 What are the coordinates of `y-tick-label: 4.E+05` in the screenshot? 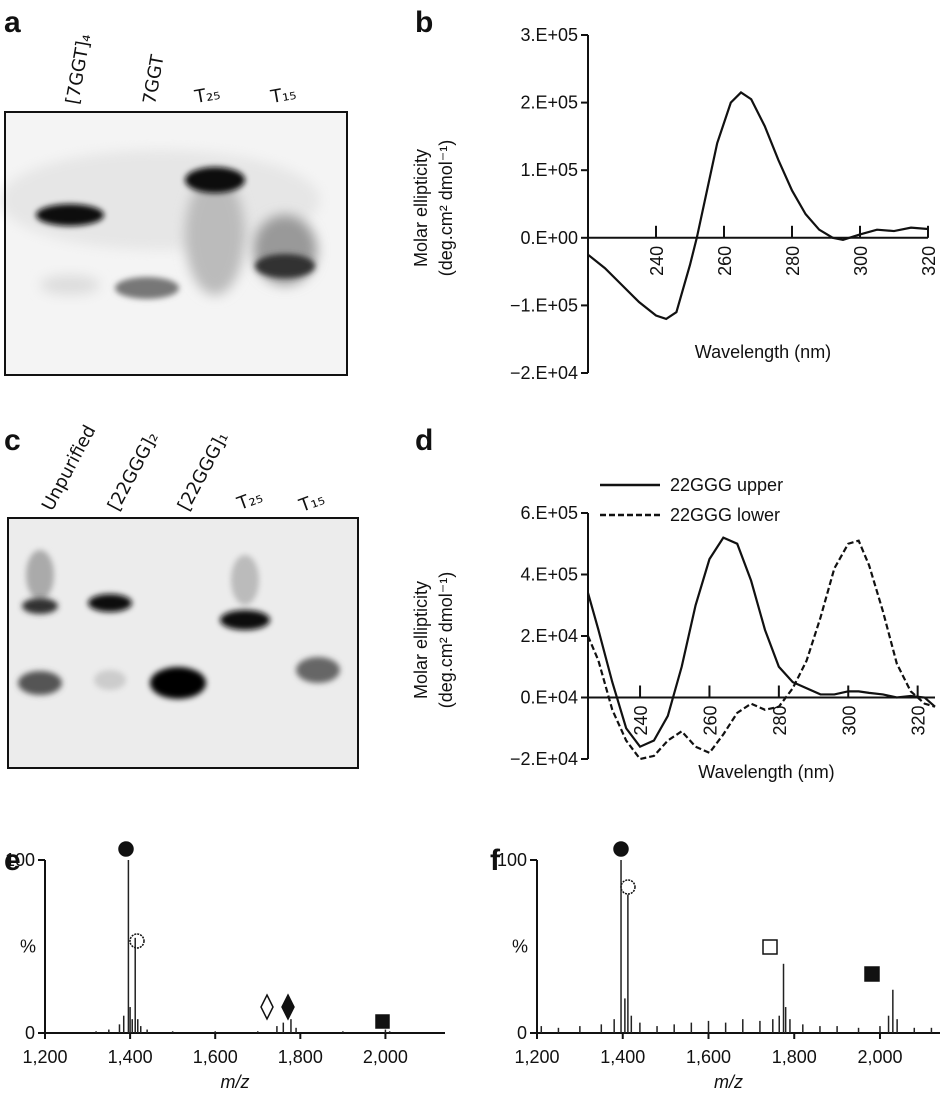 It's located at (549, 575).